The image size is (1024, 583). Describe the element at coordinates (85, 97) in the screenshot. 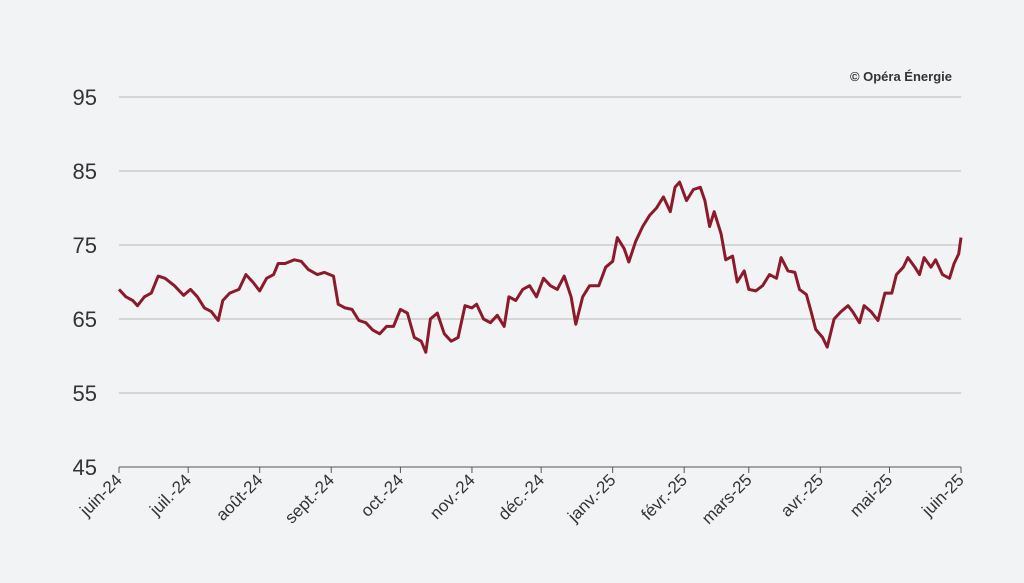

I see `y-tick-label: 95` at that location.